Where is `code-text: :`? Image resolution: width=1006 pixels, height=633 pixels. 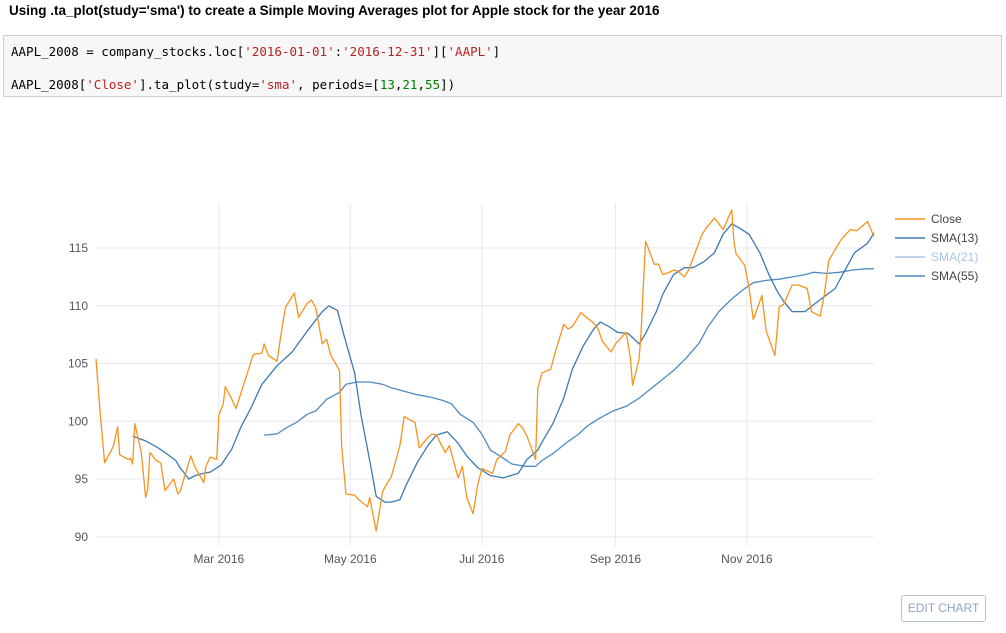 code-text: : is located at coordinates (338, 51).